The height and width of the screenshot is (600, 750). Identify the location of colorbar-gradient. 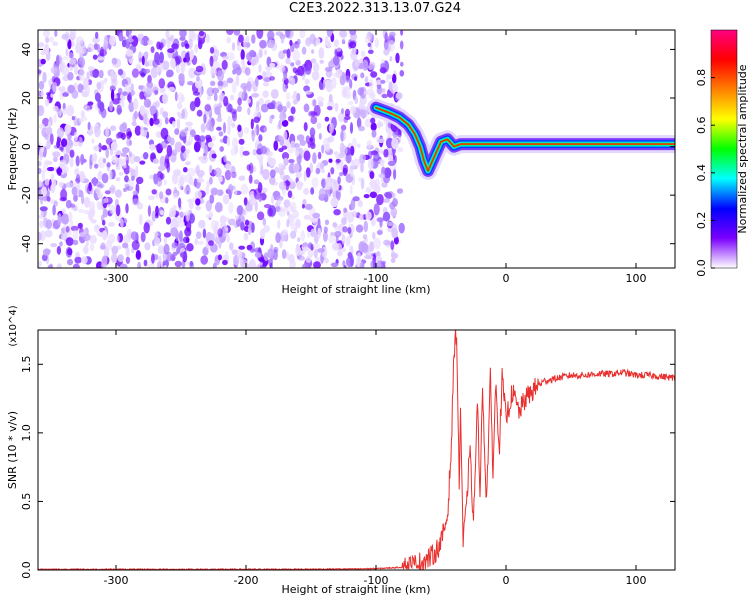
(724, 149).